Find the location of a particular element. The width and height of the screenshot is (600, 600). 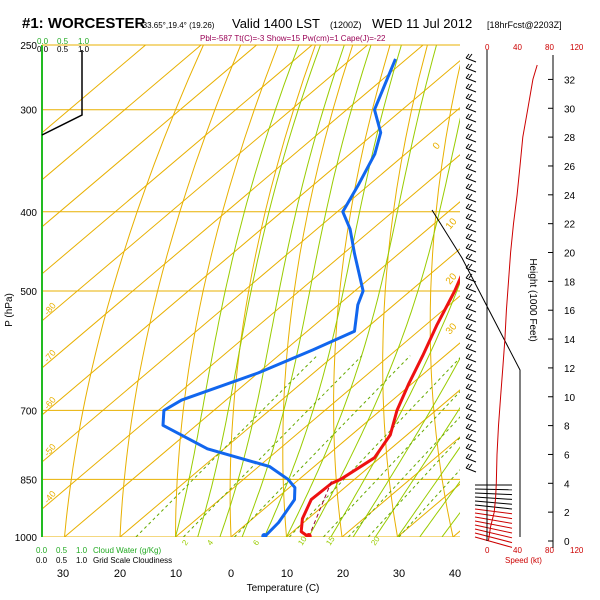

cloud-tick-green: 0.5 is located at coordinates (62, 550).